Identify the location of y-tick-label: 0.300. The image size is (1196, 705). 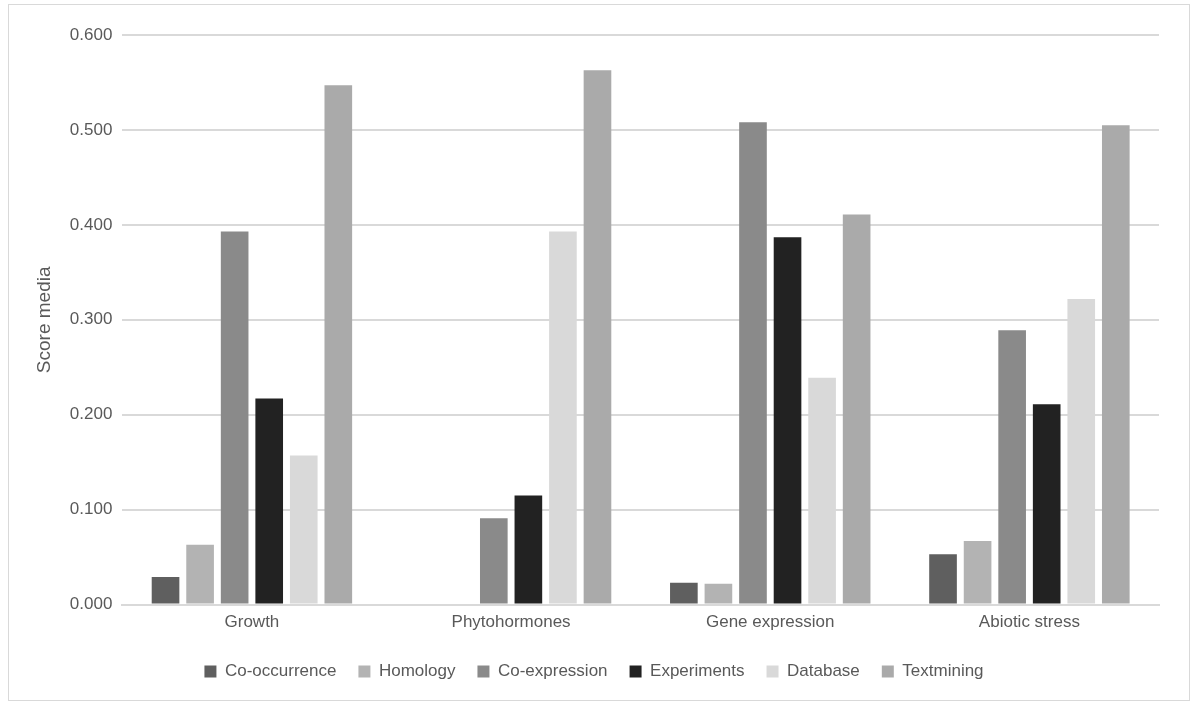
(91, 319).